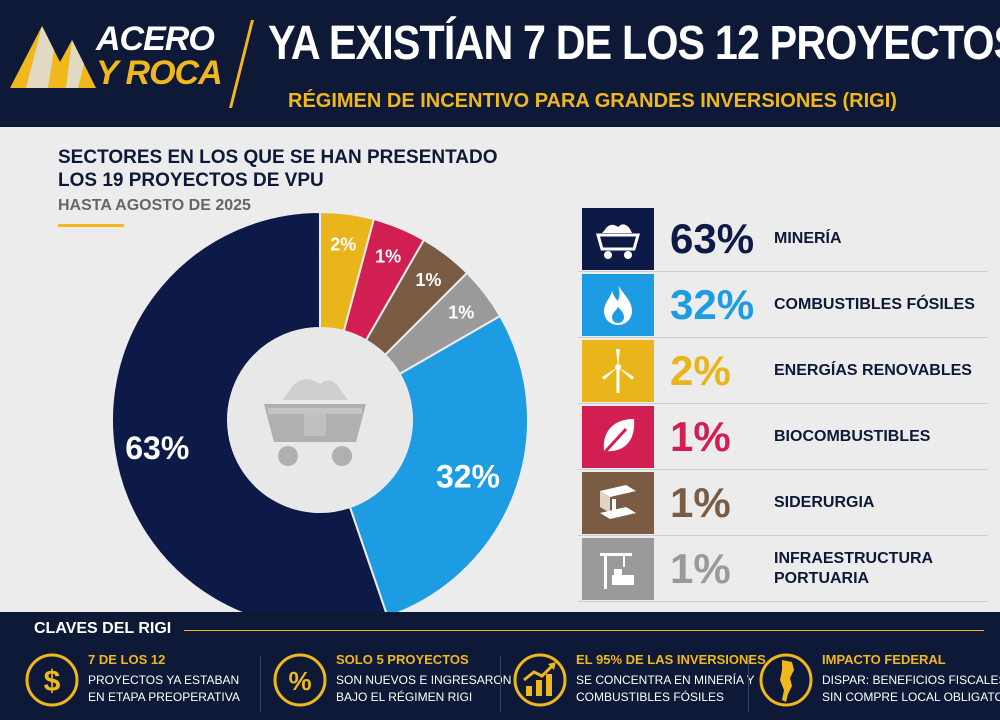 The width and height of the screenshot is (1000, 720). Describe the element at coordinates (127, 659) in the screenshot. I see `key-1-head: 7 DE LOS 12` at that location.